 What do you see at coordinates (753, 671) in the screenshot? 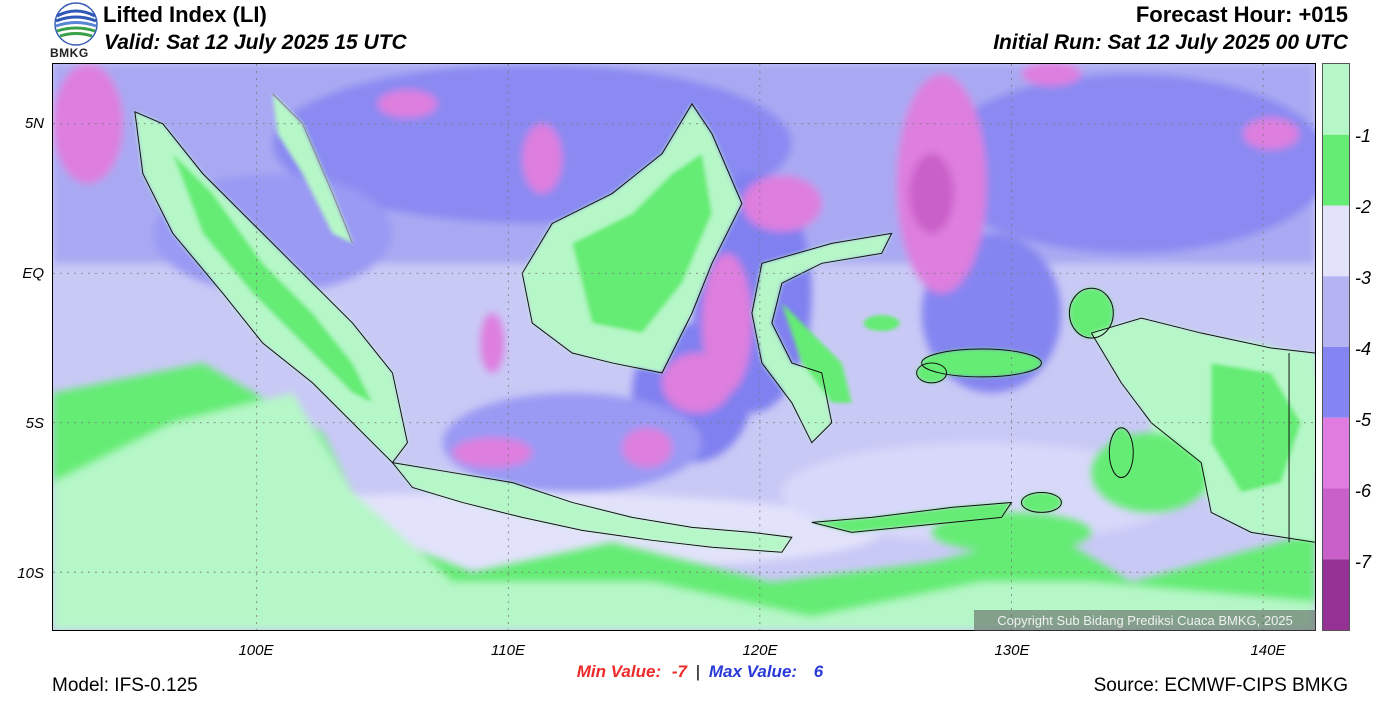
I see `max-label: Max Value:` at bounding box center [753, 671].